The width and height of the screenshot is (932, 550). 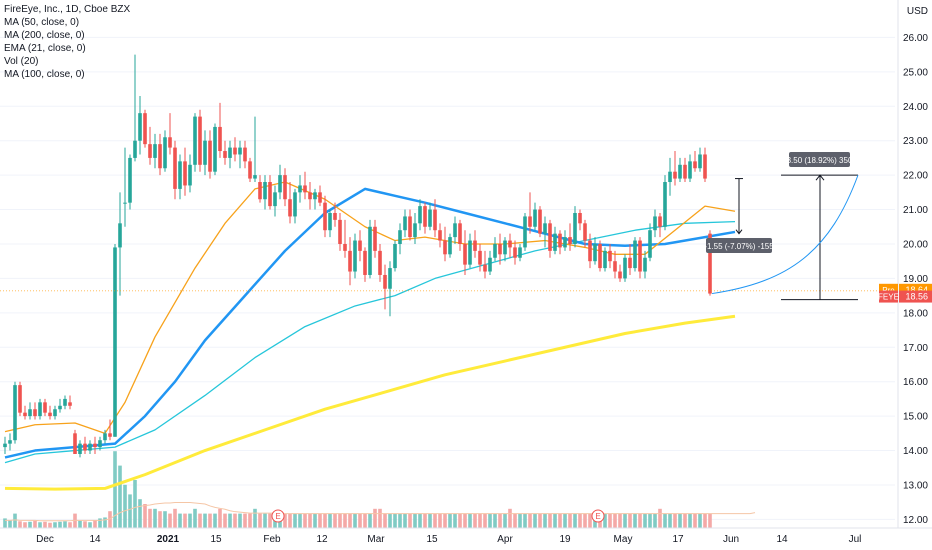 I want to click on time-tick-label: 15, so click(x=216, y=539).